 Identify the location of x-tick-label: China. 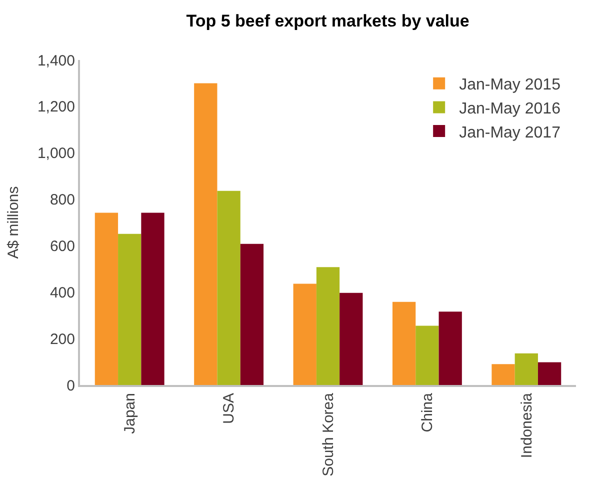
(427, 412).